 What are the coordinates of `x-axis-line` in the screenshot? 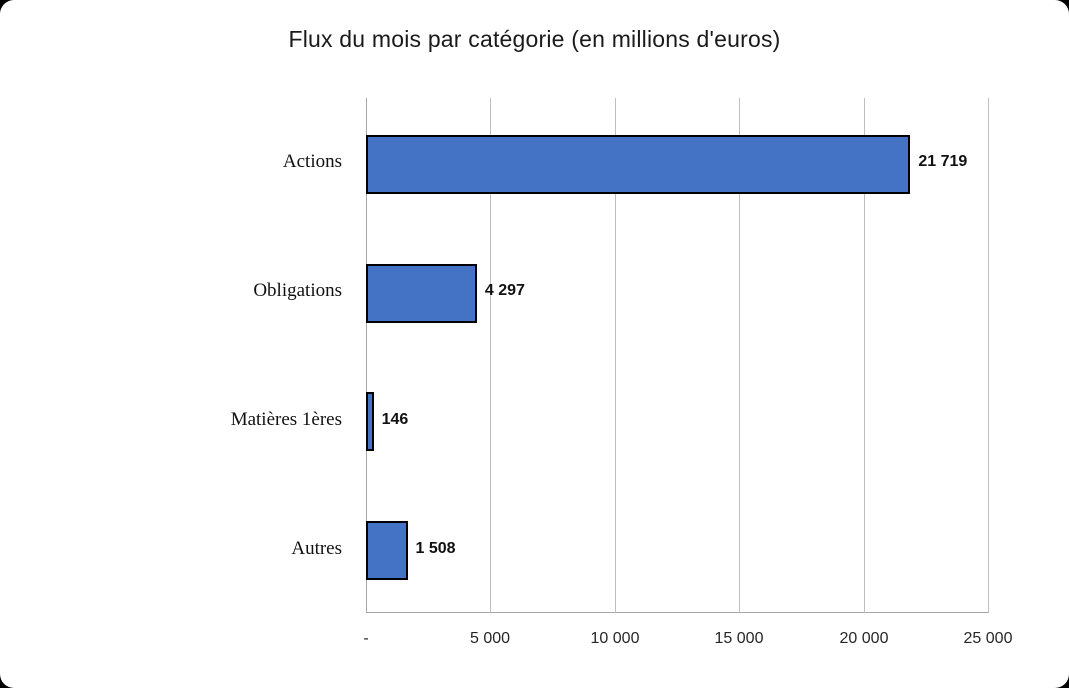 It's located at (677, 612).